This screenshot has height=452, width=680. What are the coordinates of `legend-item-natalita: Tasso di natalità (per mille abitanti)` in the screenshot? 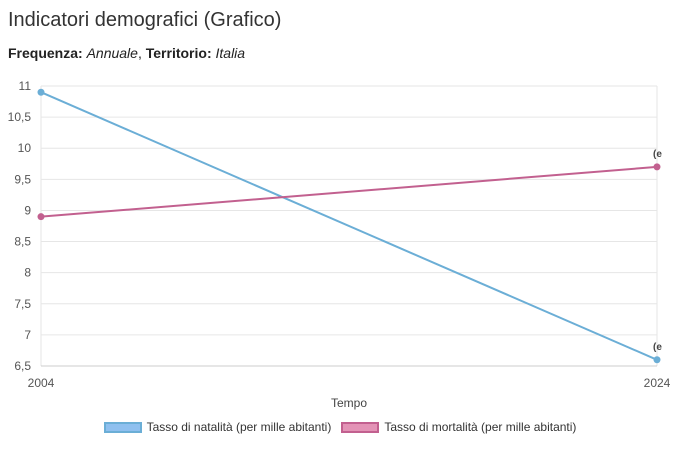 It's located at (217, 427).